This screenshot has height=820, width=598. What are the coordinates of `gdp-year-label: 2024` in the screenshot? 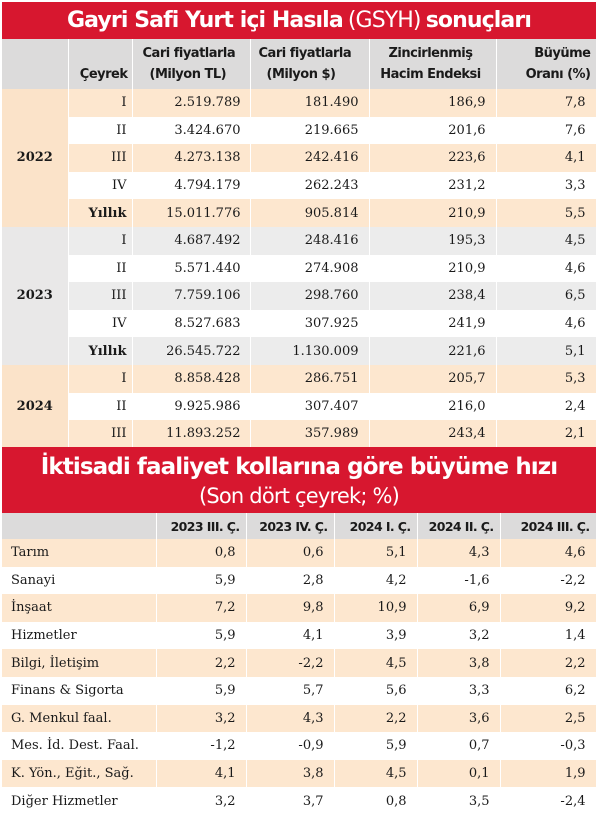 It's located at (35, 406).